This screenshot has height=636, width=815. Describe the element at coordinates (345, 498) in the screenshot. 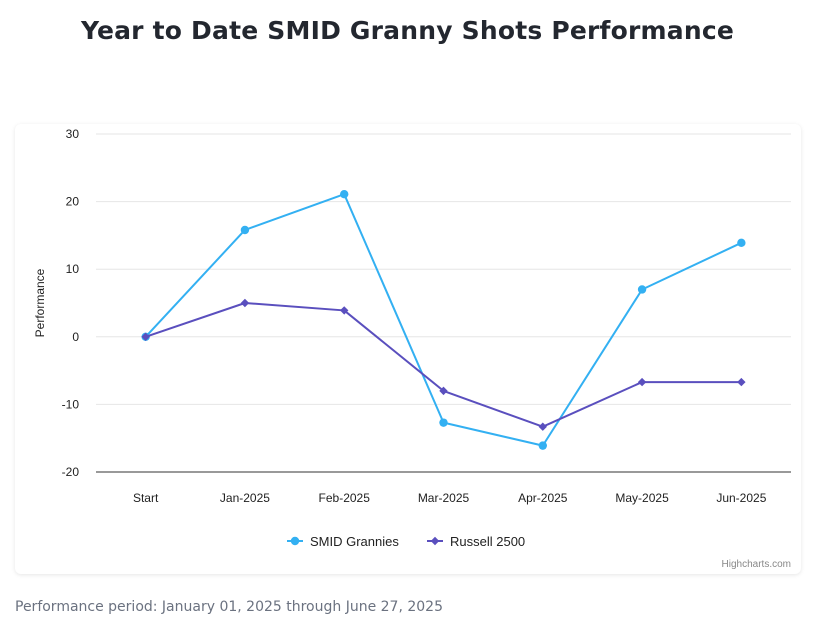

I see `x-tick-label: Feb-2025` at that location.